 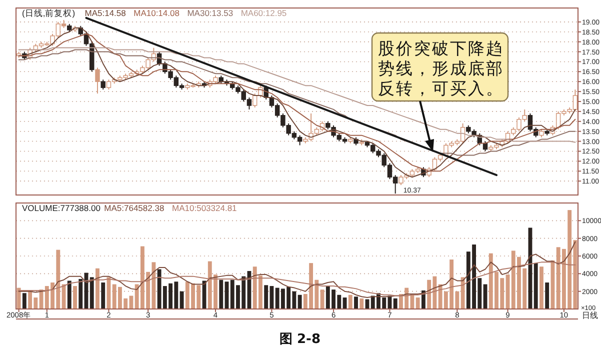 What do you see at coordinates (210, 13) in the screenshot?
I see `text: MA30:13.53` at bounding box center [210, 13].